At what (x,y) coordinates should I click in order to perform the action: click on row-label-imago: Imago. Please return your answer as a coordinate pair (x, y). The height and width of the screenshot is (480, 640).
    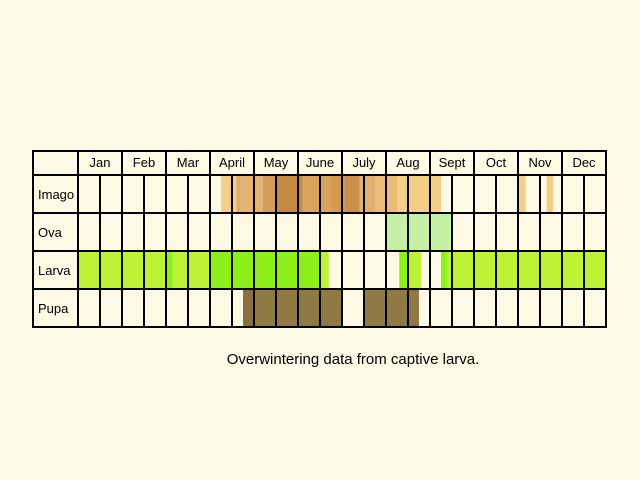
    Looking at the image, I should click on (56, 194).